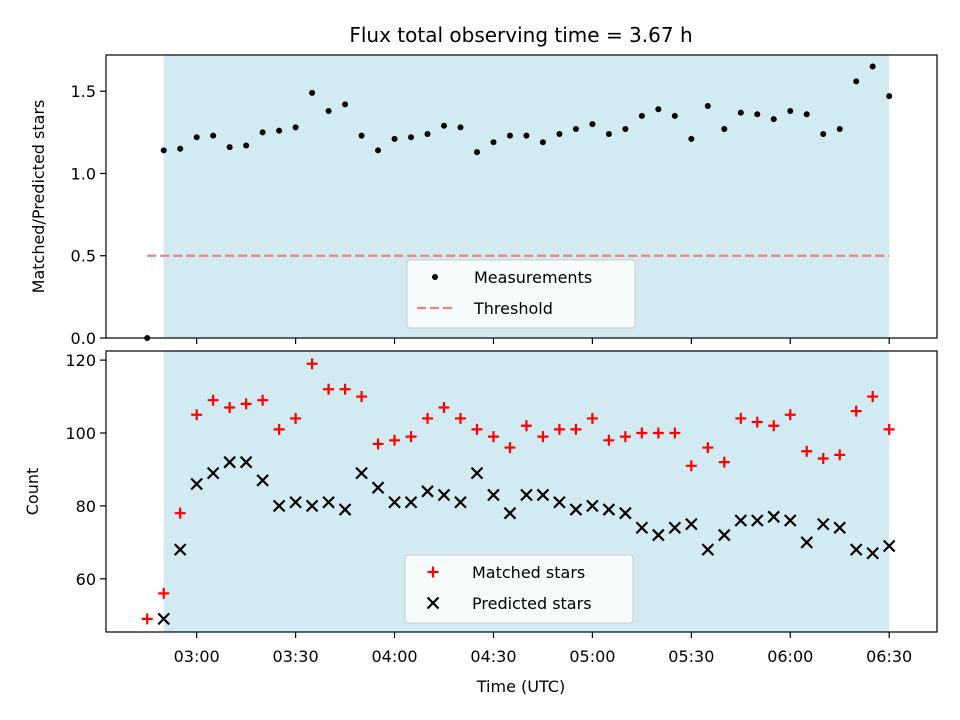 Image resolution: width=960 pixels, height=720 pixels. Describe the element at coordinates (83, 173) in the screenshot. I see `y-tick-label: 1.0` at that location.